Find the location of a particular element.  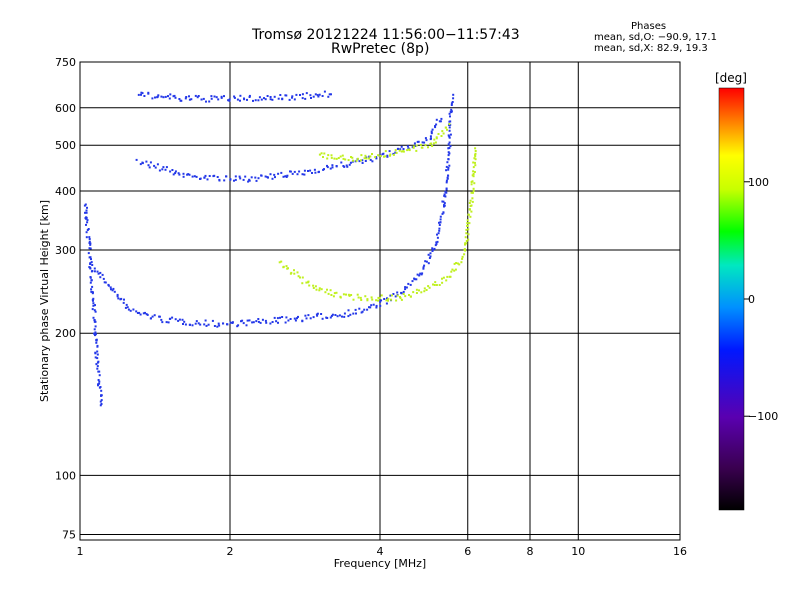

x-tick-label: 1 is located at coordinates (80, 551).